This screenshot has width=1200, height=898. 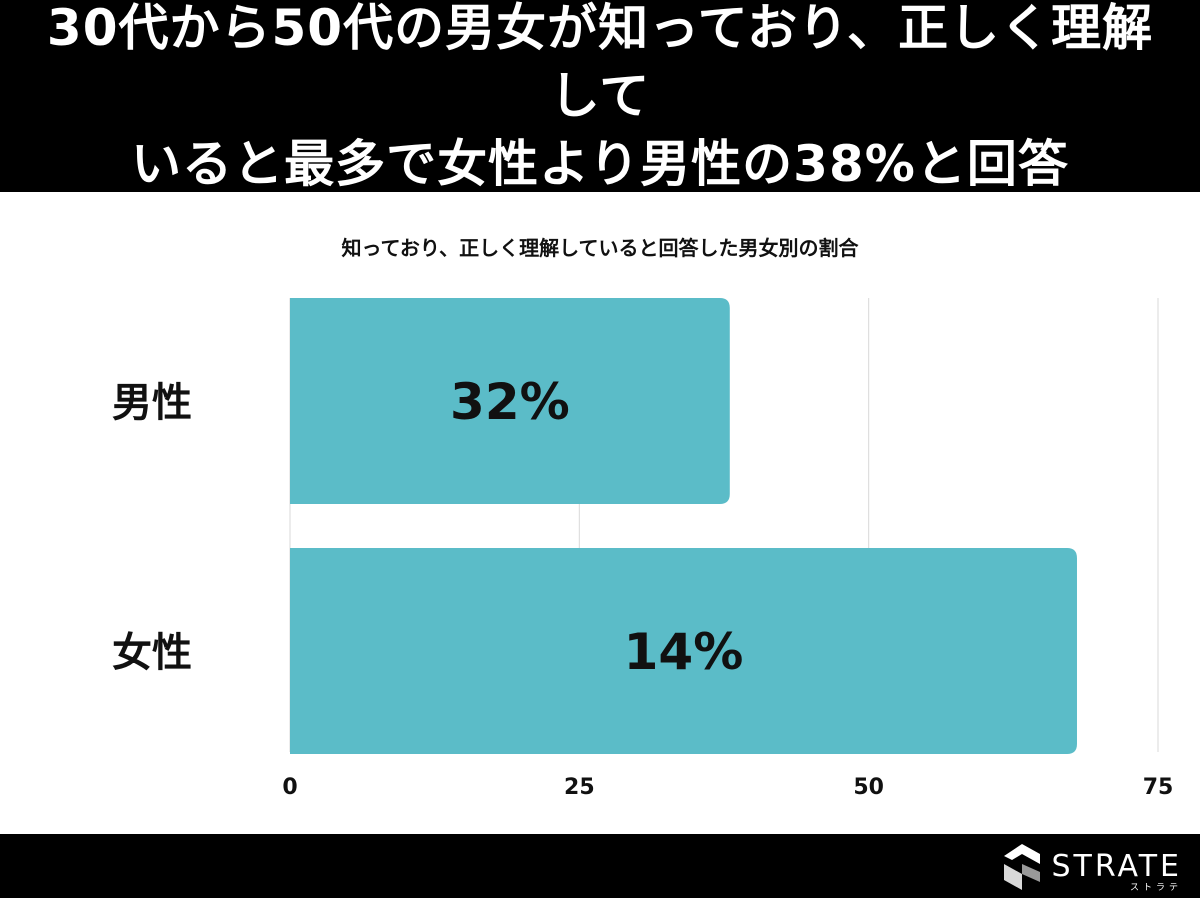 What do you see at coordinates (868, 787) in the screenshot?
I see `x-tick-label: 50` at bounding box center [868, 787].